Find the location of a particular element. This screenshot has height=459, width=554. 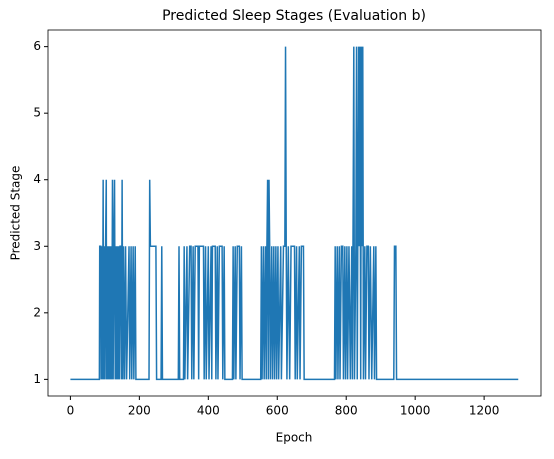

y-tick-label: 1 is located at coordinates (37, 379).